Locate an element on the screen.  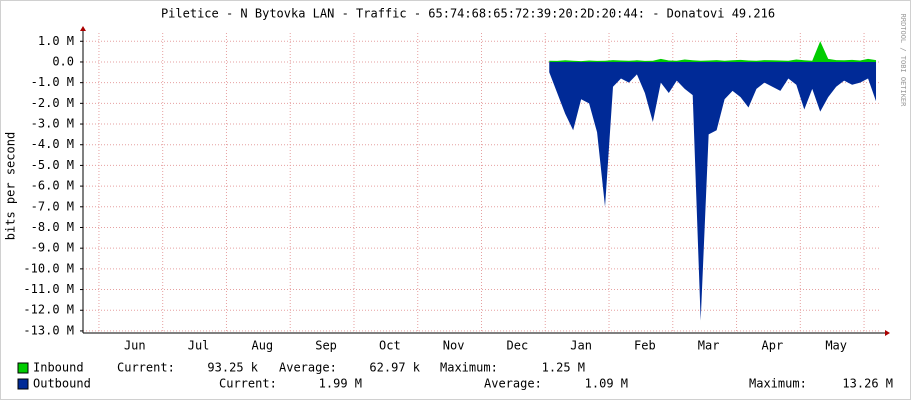
y-tick-label: -9.0 M is located at coordinates (52, 248).